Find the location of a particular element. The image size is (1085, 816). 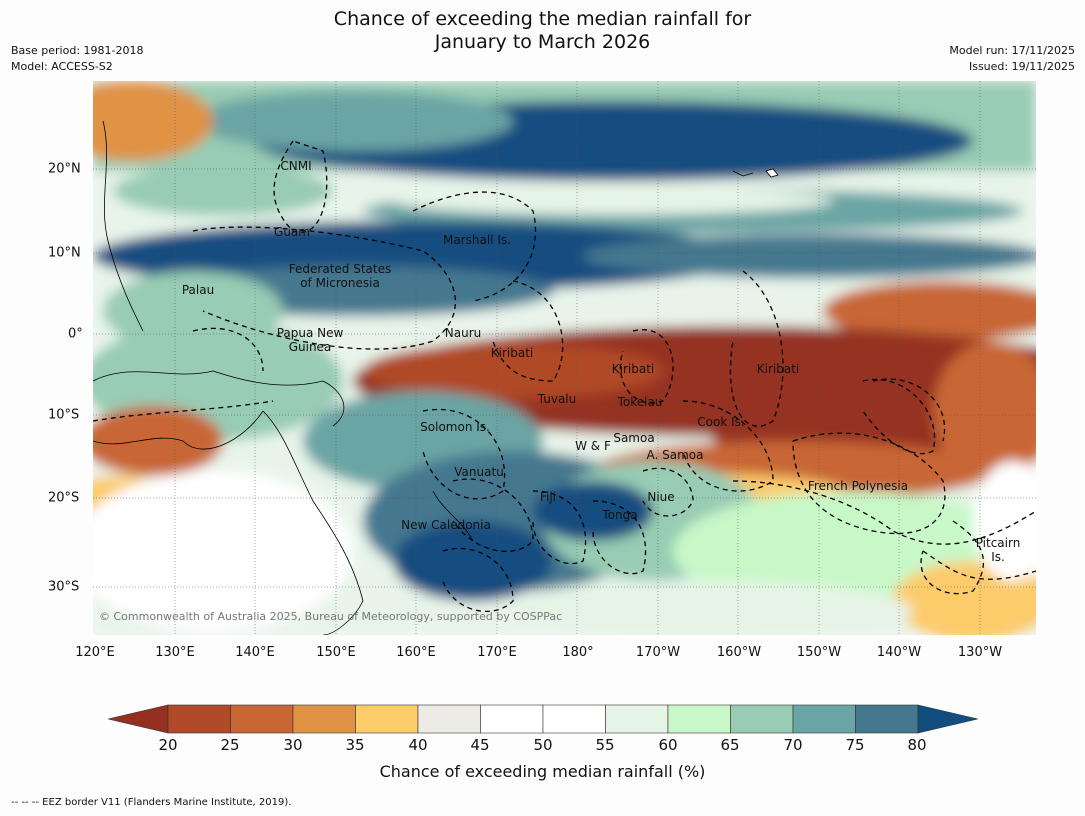

colorbar-tick: 40 is located at coordinates (418, 745).